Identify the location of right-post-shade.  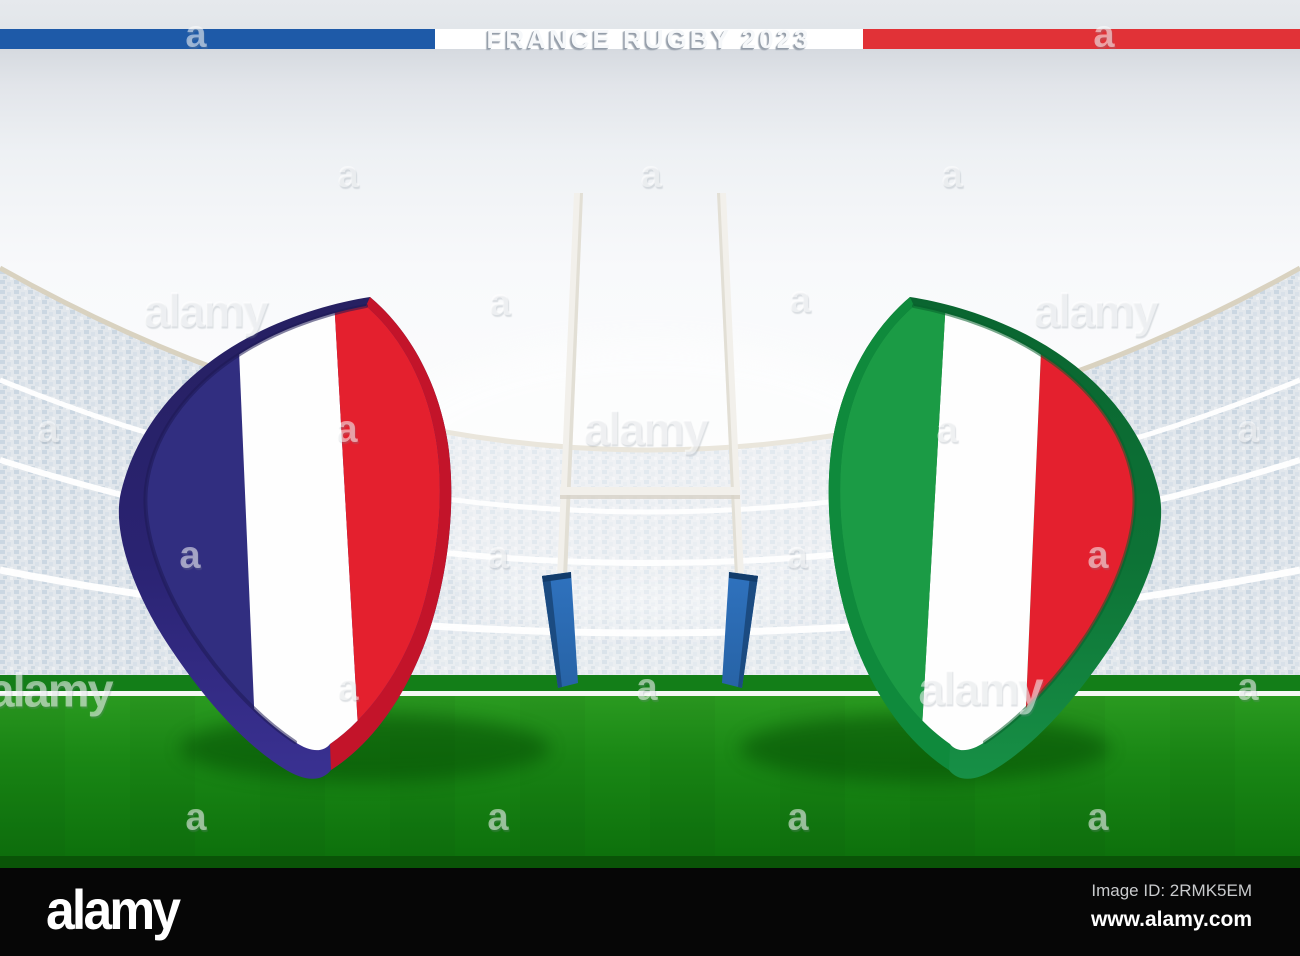
(727, 385).